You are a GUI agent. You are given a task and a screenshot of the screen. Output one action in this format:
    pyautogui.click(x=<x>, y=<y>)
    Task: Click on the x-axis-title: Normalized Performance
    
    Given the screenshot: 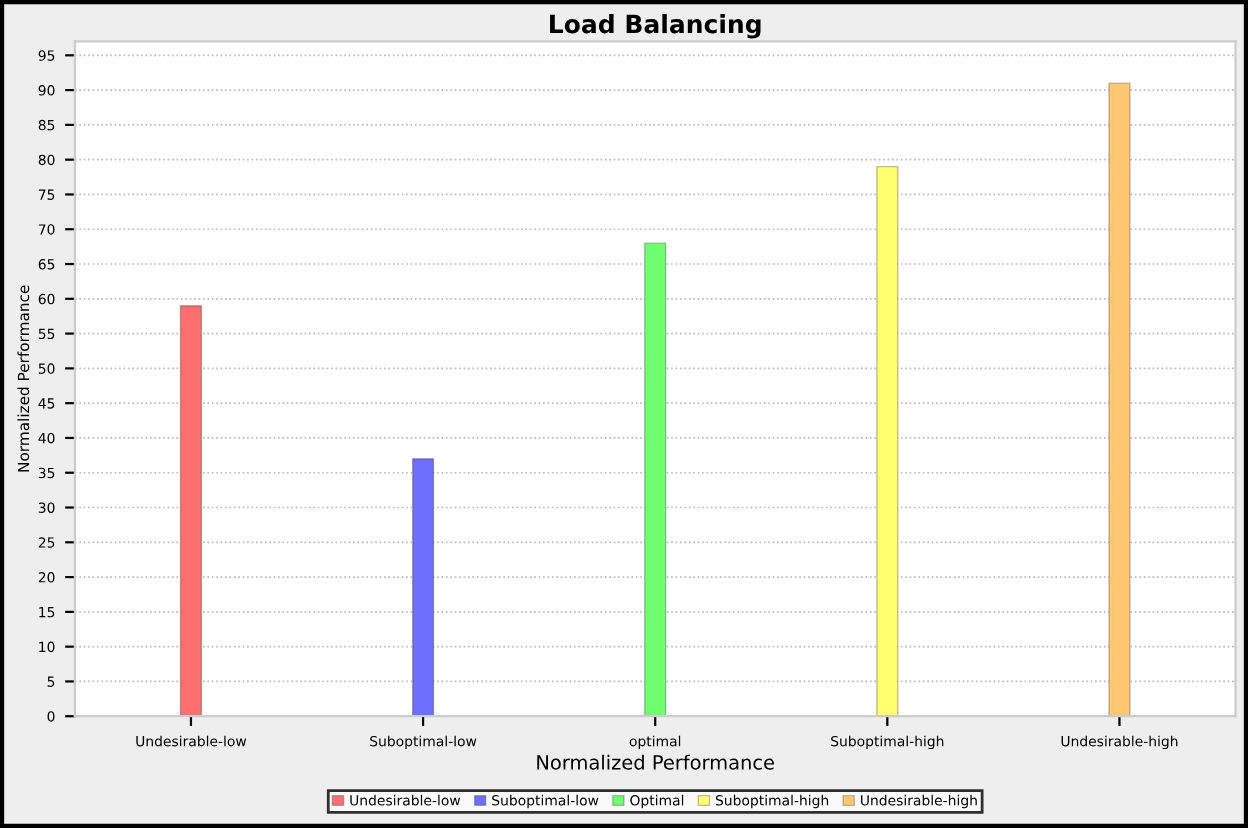 What is the action you would take?
    pyautogui.click(x=655, y=762)
    